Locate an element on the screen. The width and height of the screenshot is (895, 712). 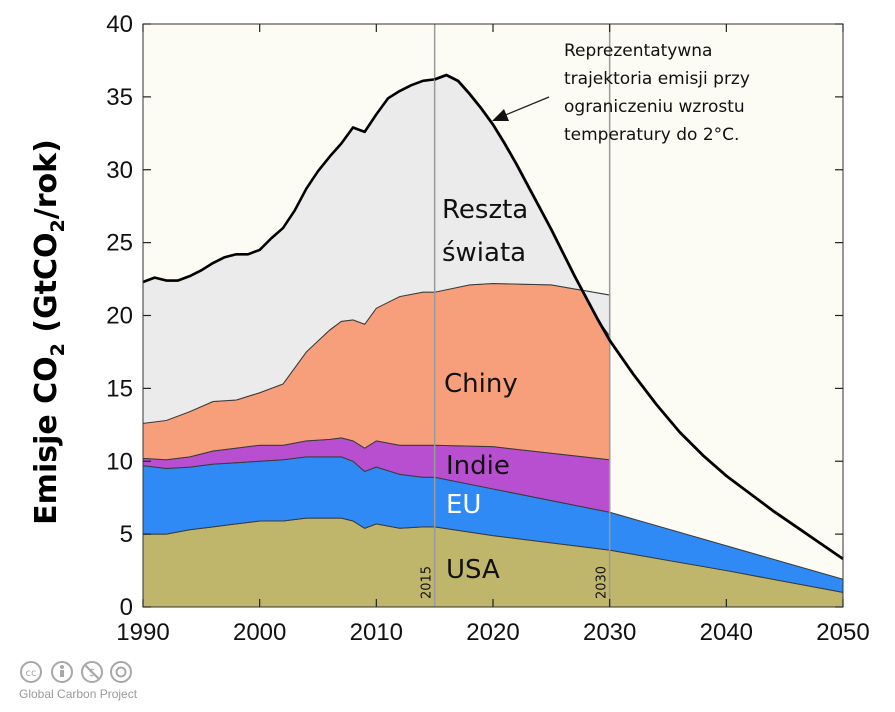
y-axis-label: Emisje CO2 (GtCO2/rok) is located at coordinates (49, 332).